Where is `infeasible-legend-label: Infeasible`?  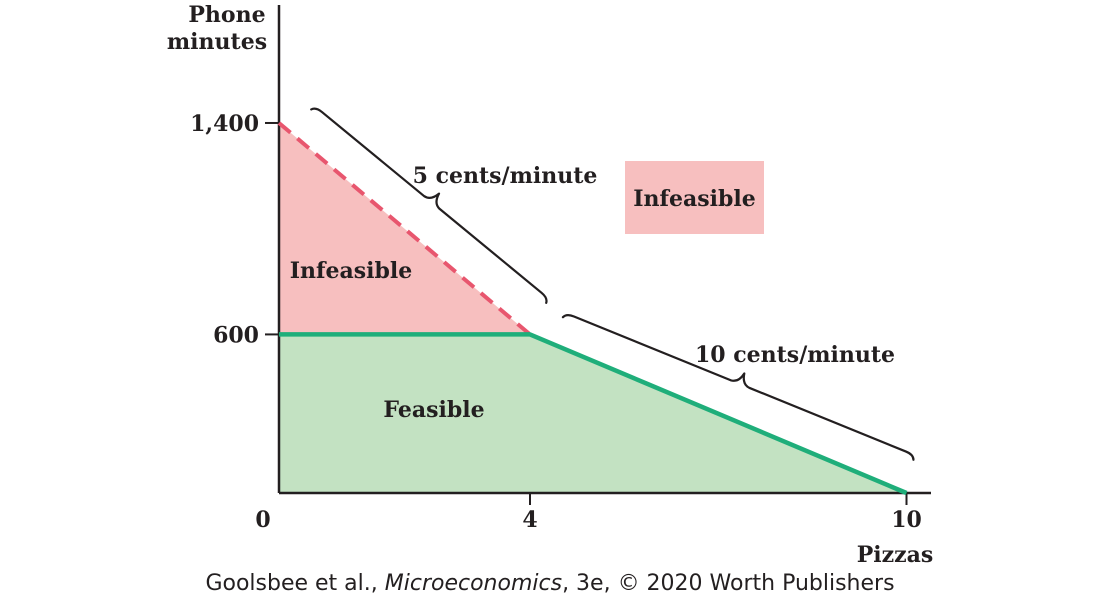 infeasible-legend-label: Infeasible is located at coordinates (694, 199).